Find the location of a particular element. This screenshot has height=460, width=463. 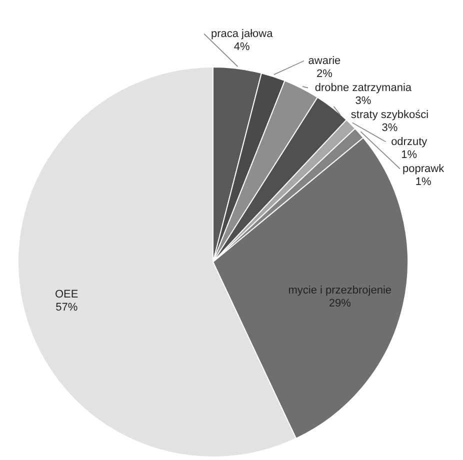

data-label: 2% is located at coordinates (324, 74).